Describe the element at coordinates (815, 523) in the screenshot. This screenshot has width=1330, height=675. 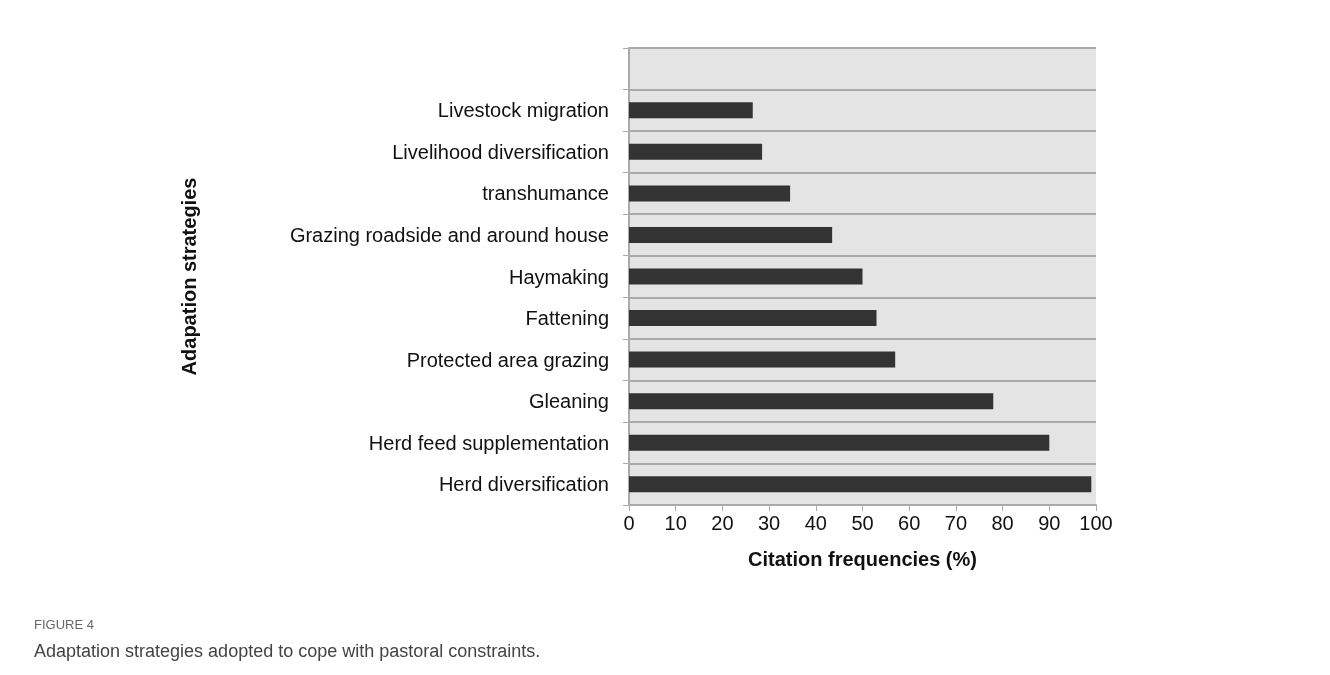
I see `x-tick-label: 40` at that location.